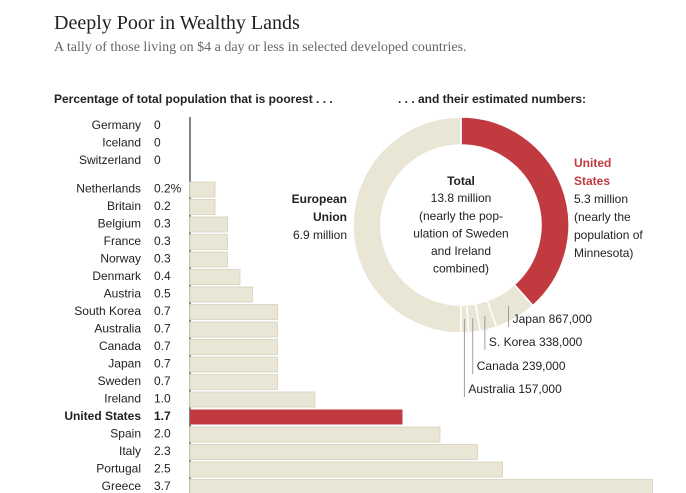 This screenshot has height=493, width=686. What do you see at coordinates (561, 342) in the screenshot?
I see `segment-value: 338,000` at bounding box center [561, 342].